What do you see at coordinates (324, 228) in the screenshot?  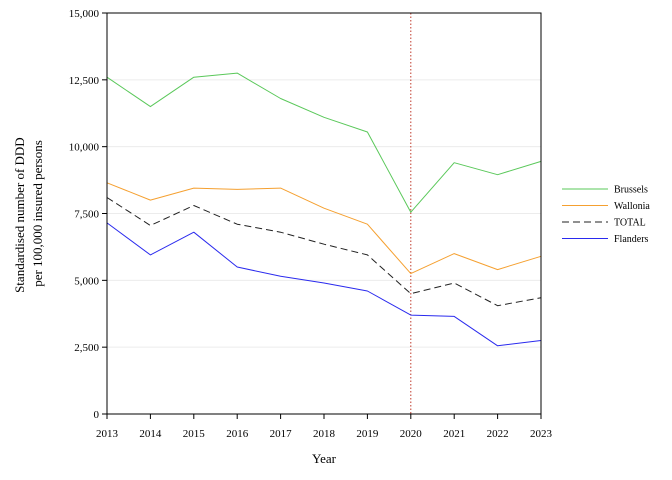 I see `series-line-wallonia` at bounding box center [324, 228].